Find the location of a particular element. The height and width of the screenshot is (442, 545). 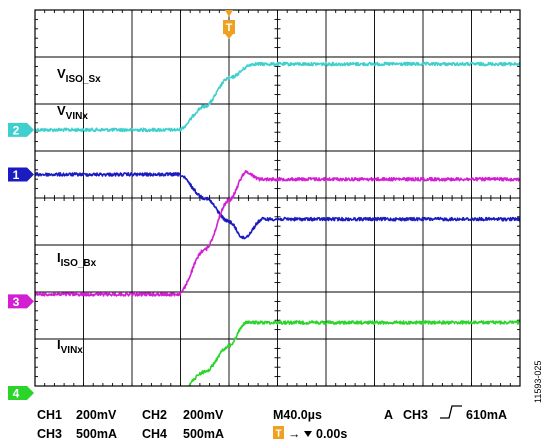

series-labels: VISO_Sx VVINx IISO_Bx IVINx is located at coordinates (79, 211).